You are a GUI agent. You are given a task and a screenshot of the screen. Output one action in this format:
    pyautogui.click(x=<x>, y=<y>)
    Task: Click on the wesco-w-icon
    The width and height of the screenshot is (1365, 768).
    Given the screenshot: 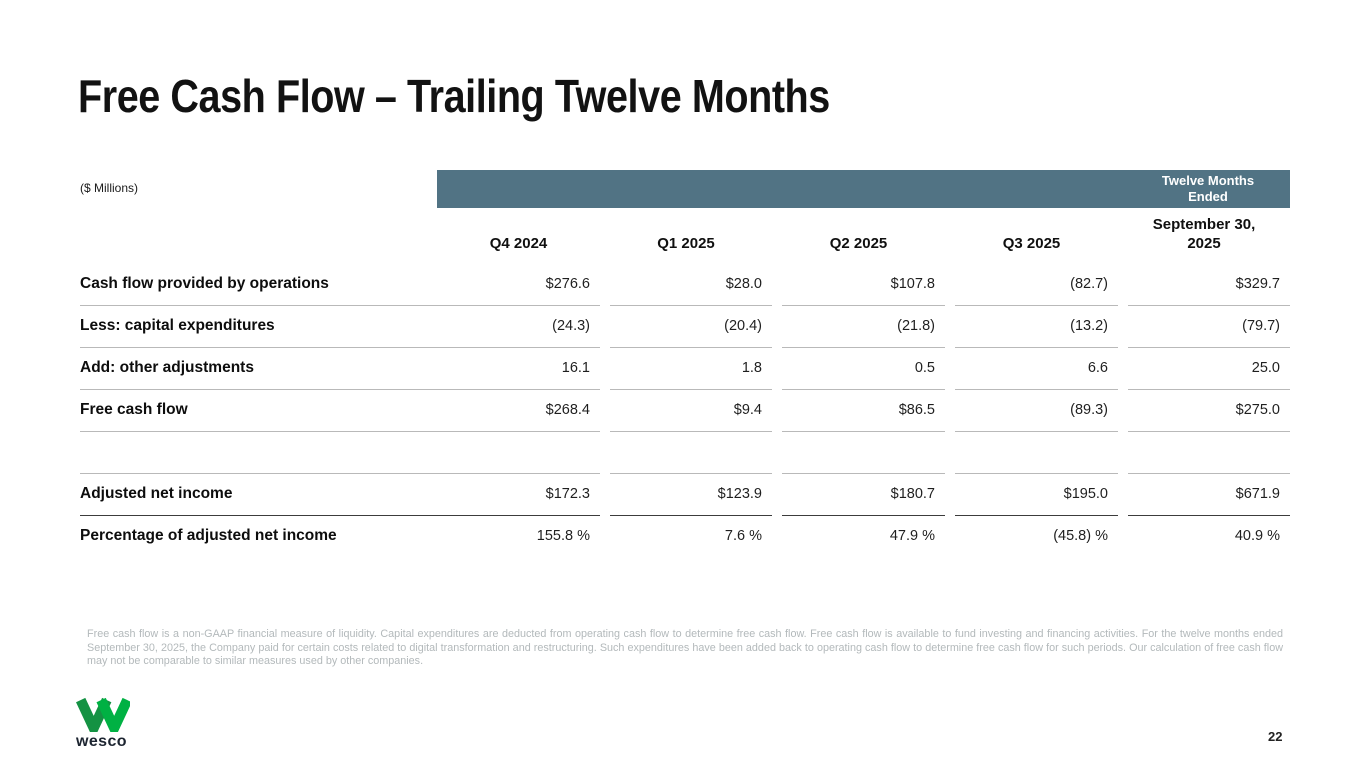 What is the action you would take?
    pyautogui.click(x=104, y=719)
    